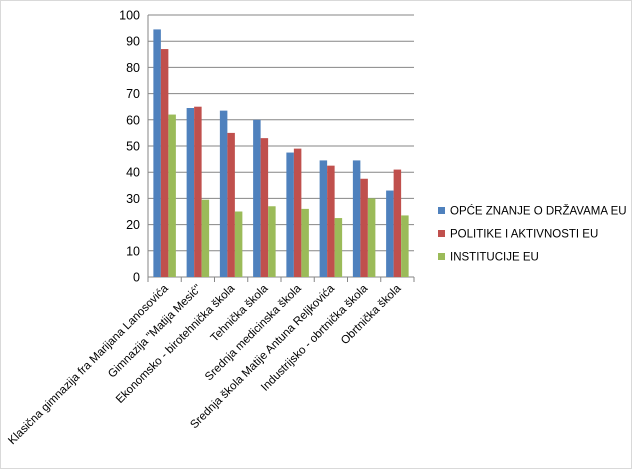  What do you see at coordinates (176, 344) in the screenshot?
I see `x-category-label: Ekonomsko - birotehnička škola` at bounding box center [176, 344].